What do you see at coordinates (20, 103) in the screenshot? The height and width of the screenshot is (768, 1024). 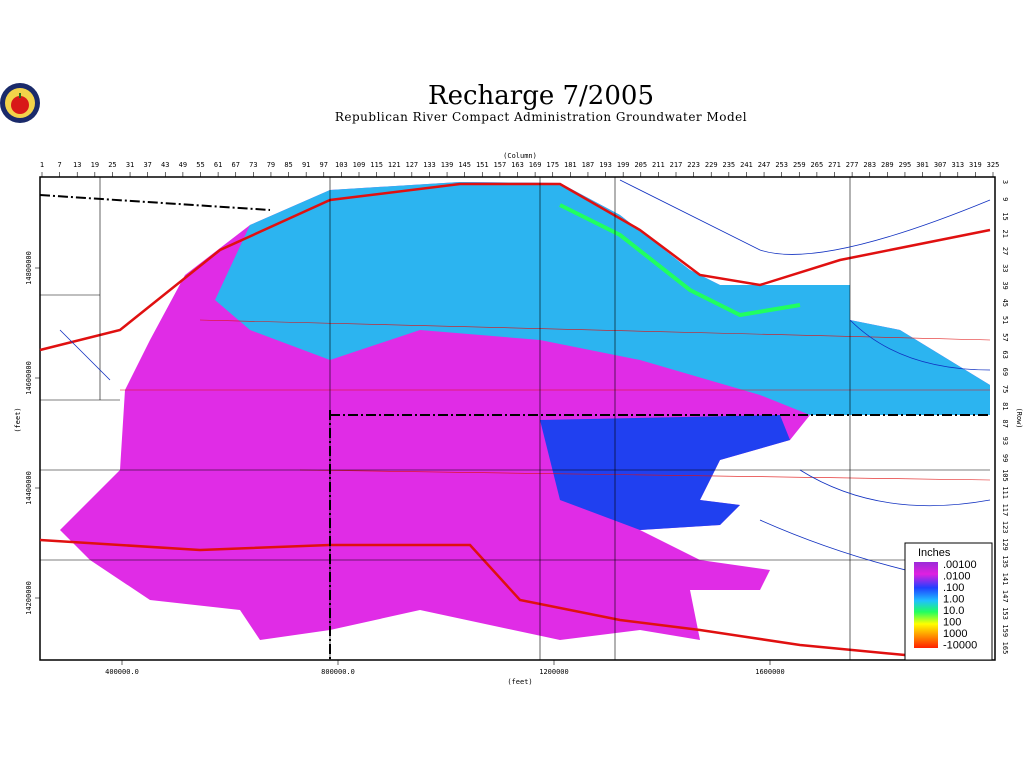 I see `logo` at bounding box center [20, 103].